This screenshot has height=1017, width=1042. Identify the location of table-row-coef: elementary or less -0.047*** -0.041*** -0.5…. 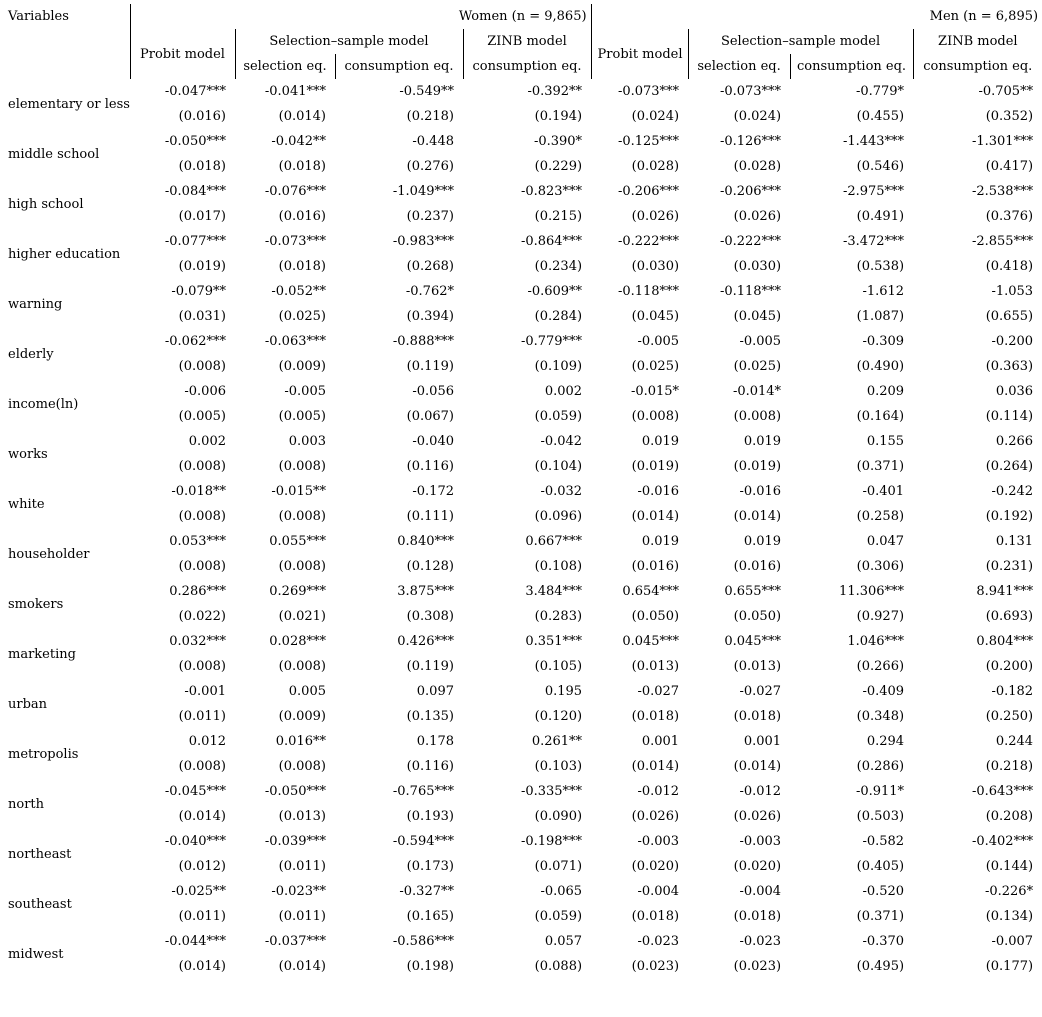
(521, 95).